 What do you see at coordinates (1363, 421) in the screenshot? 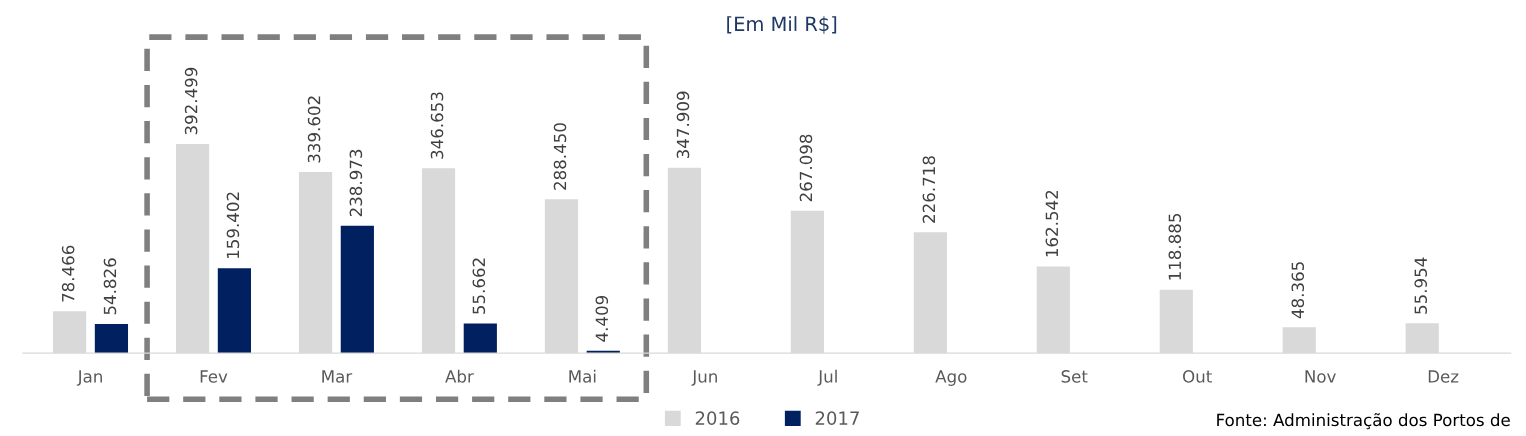
I see `source-note: Fonte: Administração dos Portos de` at bounding box center [1363, 421].